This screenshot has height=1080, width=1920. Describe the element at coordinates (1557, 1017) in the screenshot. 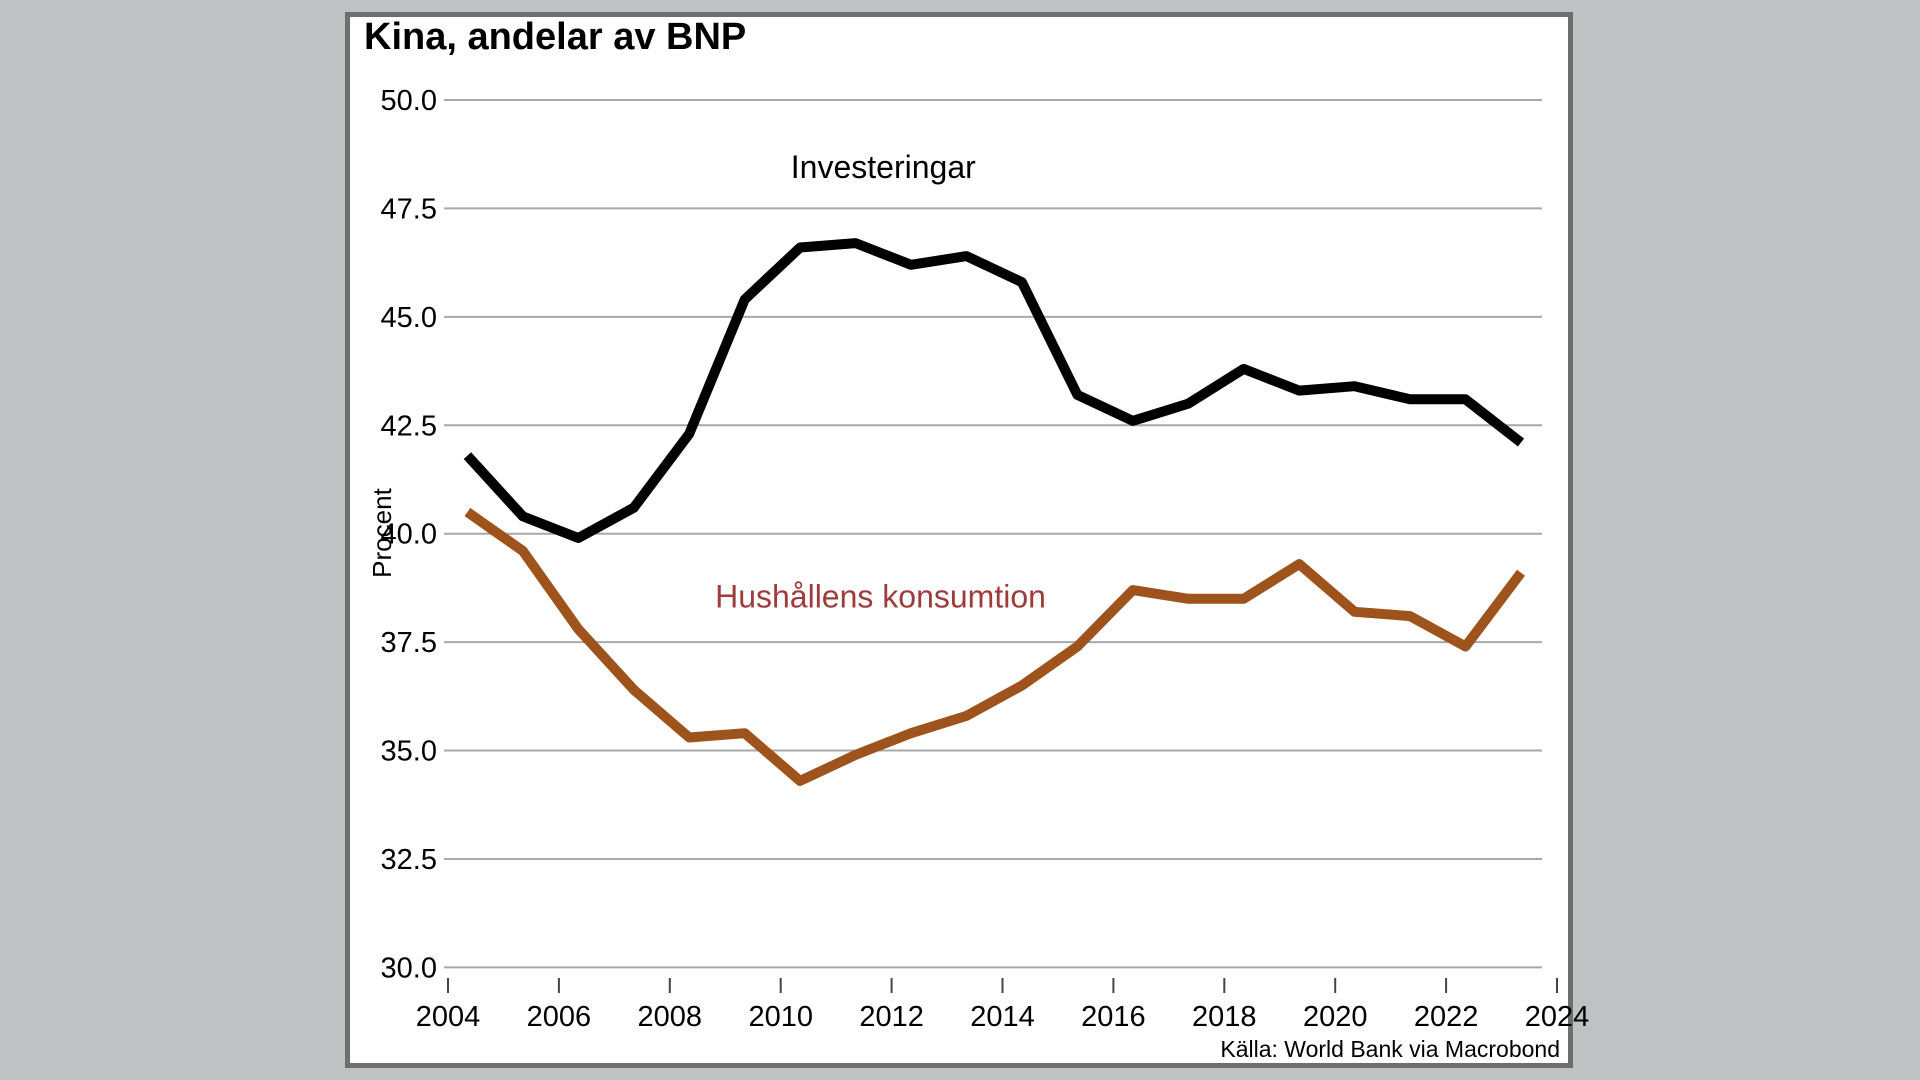

I see `x-tick-label: 2024` at that location.